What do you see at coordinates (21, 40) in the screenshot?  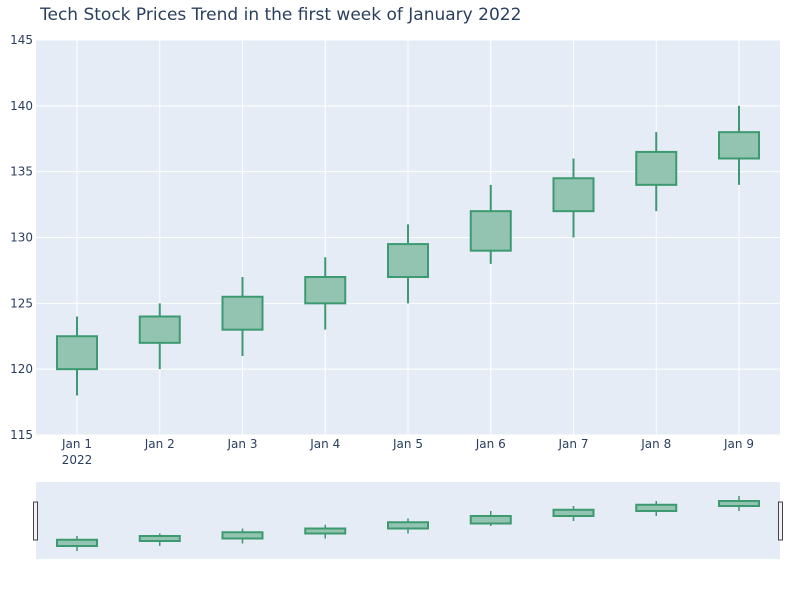 I see `y-tick-label: 145` at bounding box center [21, 40].